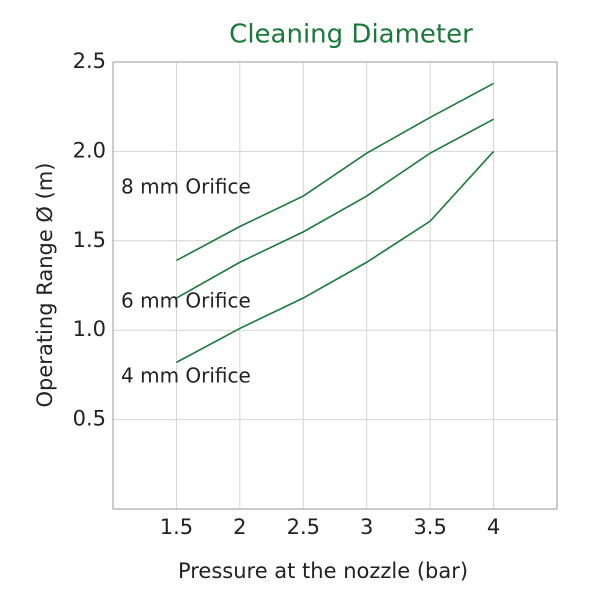  Describe the element at coordinates (89, 419) in the screenshot. I see `y-tick-label: 0.5` at that location.